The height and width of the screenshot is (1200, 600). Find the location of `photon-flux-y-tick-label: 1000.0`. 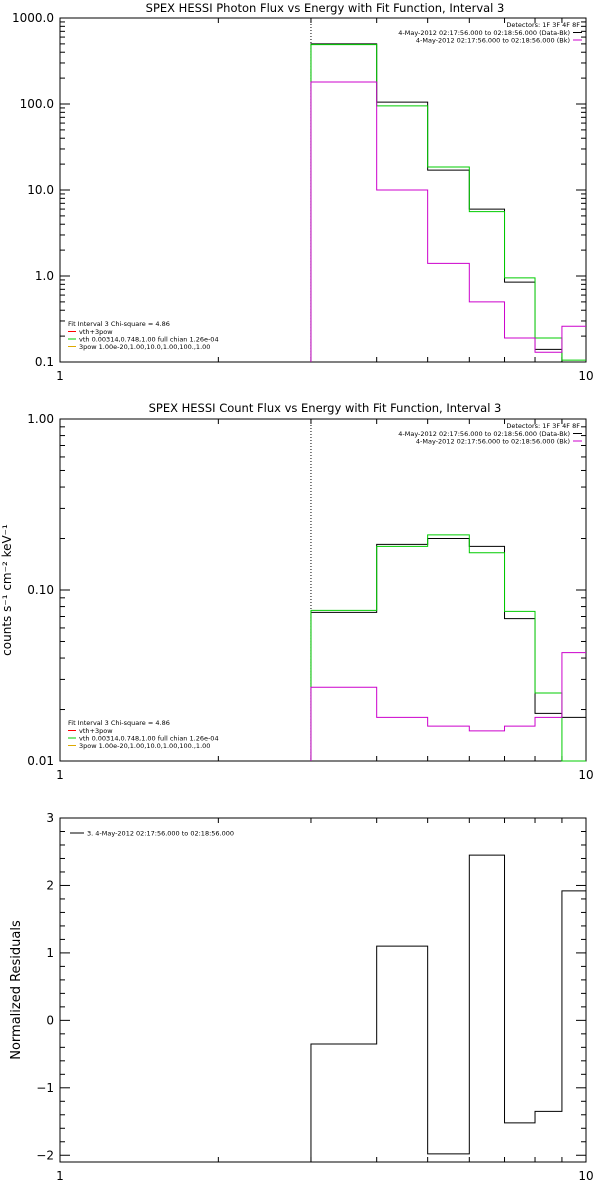

photon-flux-y-tick-label: 1000.0 is located at coordinates (33, 18).